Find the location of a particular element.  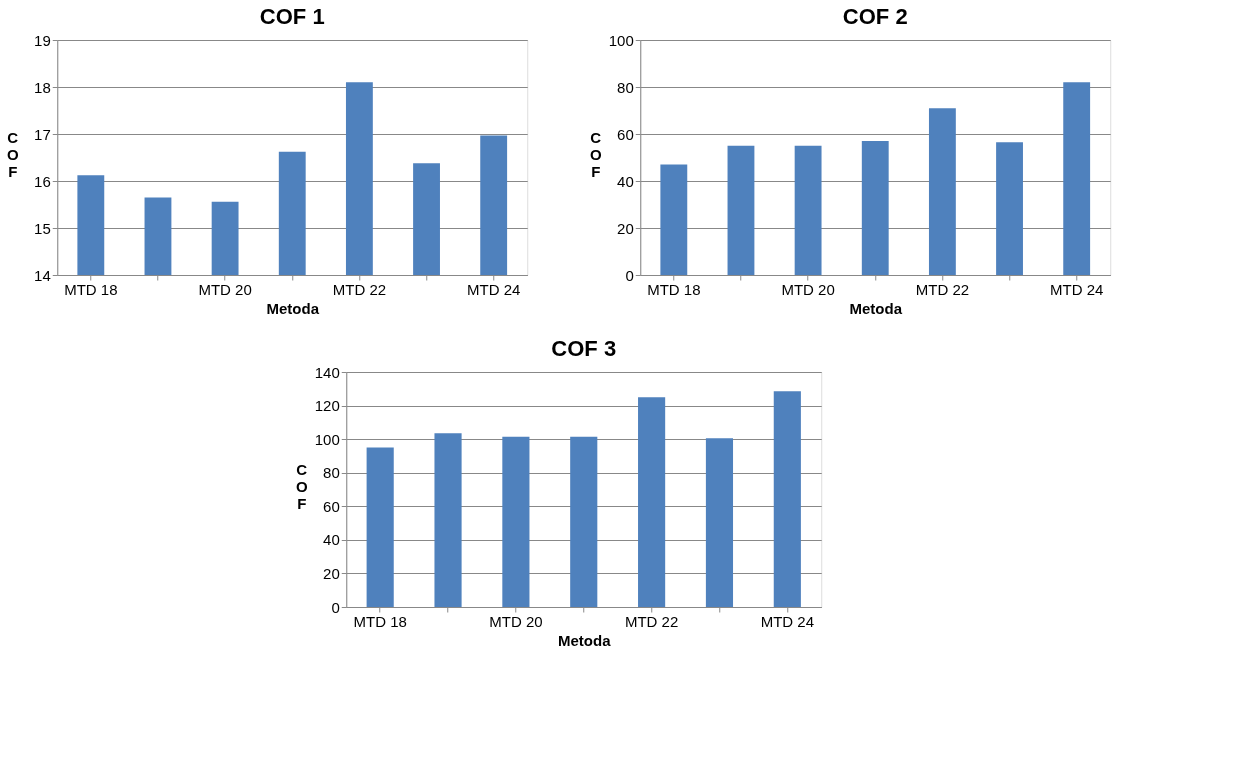

y-tick-label: 120 is located at coordinates (327, 406).